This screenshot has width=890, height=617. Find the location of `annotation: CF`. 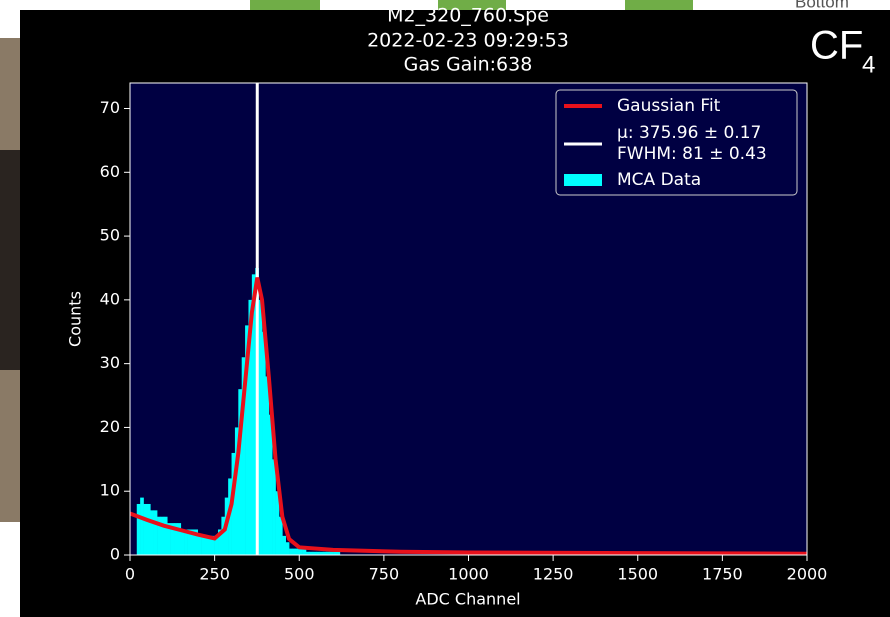

annotation: CF is located at coordinates (836, 46).